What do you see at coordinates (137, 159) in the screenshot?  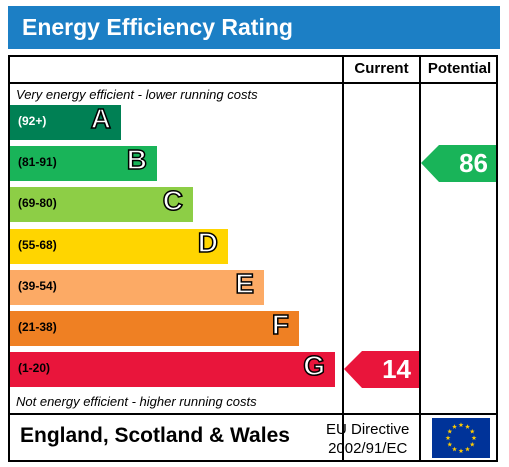 I see `band-letter-b: B` at bounding box center [137, 159].